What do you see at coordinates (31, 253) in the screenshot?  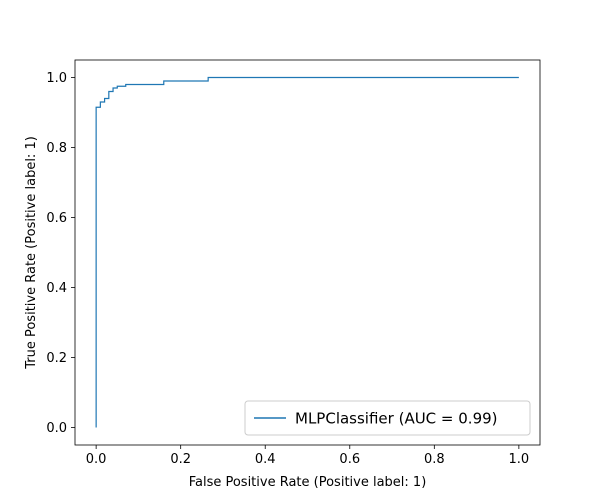 I see `y-axis-label: True Positive Rate (Positive label: 1)` at bounding box center [31, 253].